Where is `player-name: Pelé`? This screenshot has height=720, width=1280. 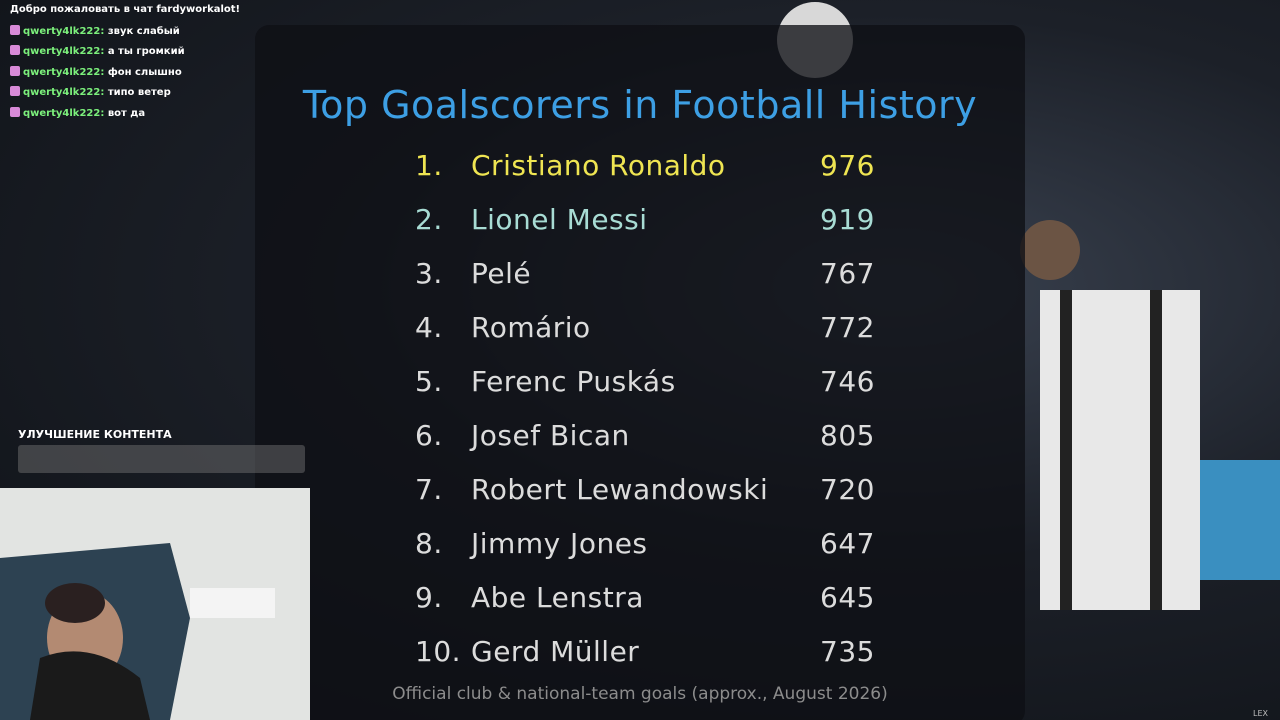 player-name: Pelé is located at coordinates (501, 273).